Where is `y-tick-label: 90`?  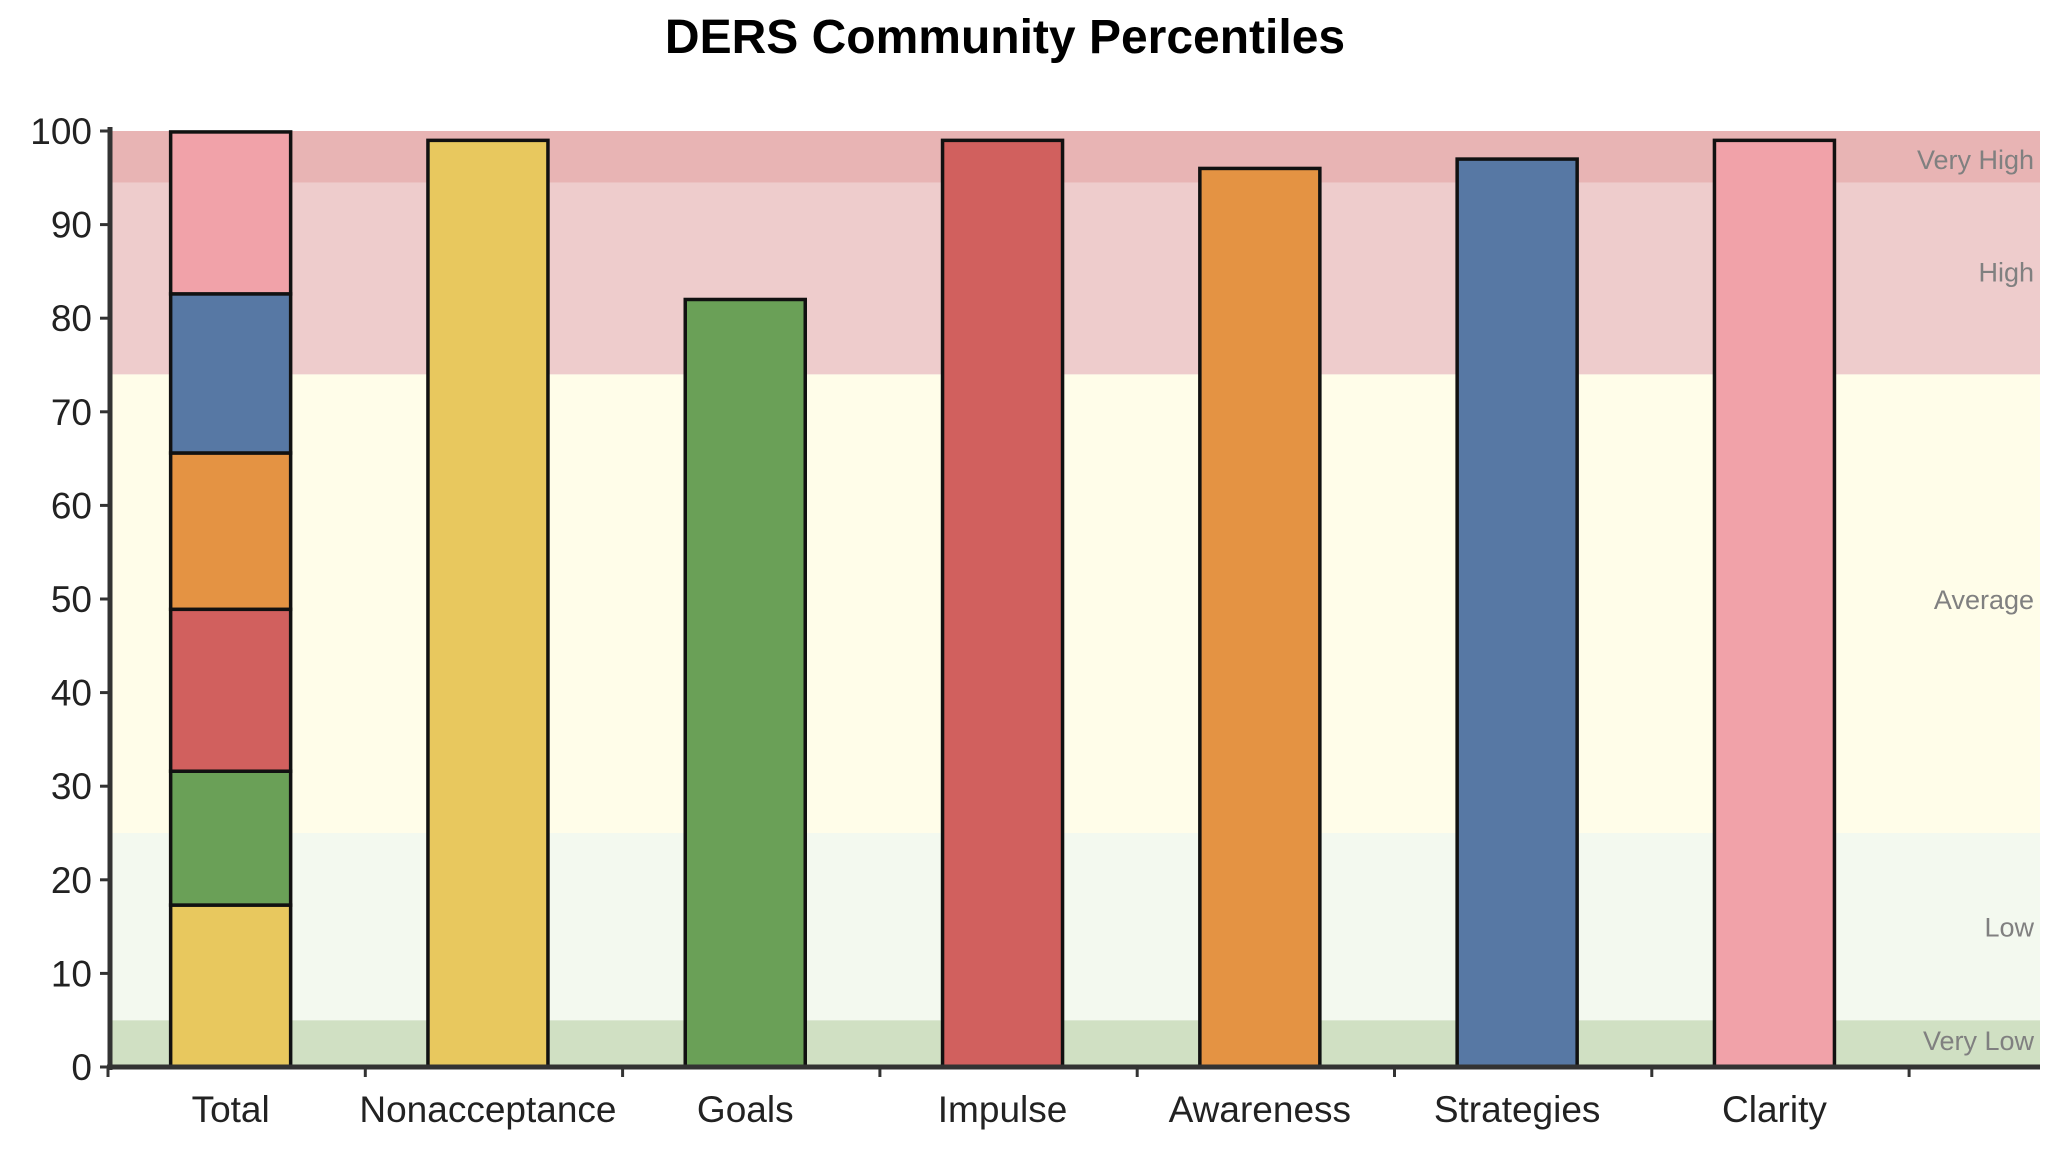
y-tick-label: 90 is located at coordinates (71, 225).